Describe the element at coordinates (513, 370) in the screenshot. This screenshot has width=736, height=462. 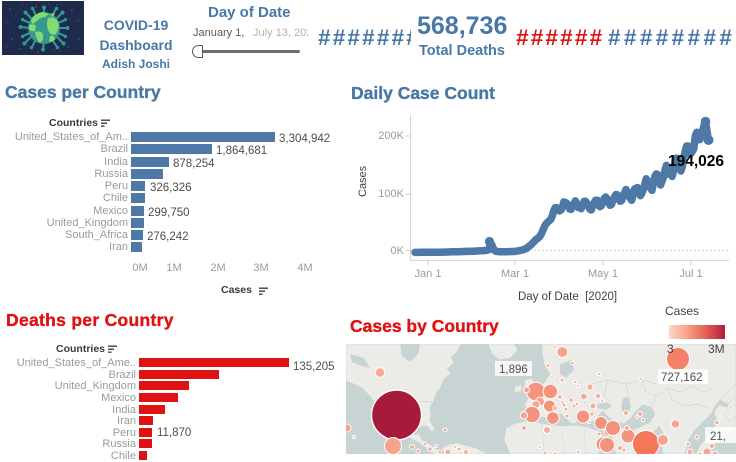
I see `svg-text: 1,896` at that location.